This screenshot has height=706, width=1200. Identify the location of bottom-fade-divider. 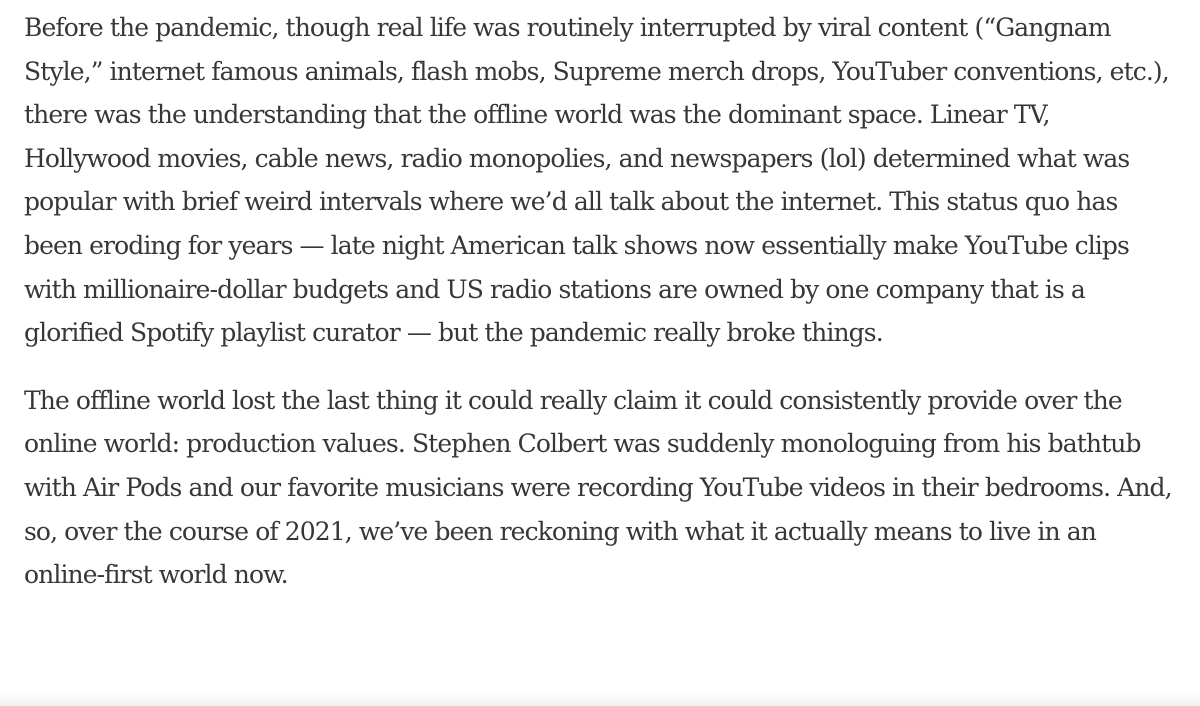
(600, 699).